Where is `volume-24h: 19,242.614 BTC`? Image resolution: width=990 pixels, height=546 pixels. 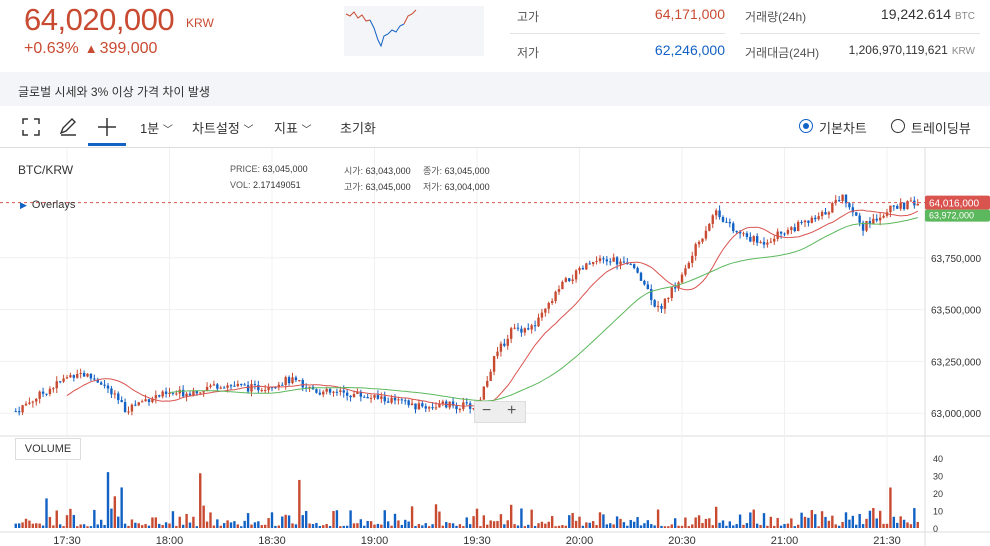
volume-24h: 19,242.614 BTC is located at coordinates (897, 14).